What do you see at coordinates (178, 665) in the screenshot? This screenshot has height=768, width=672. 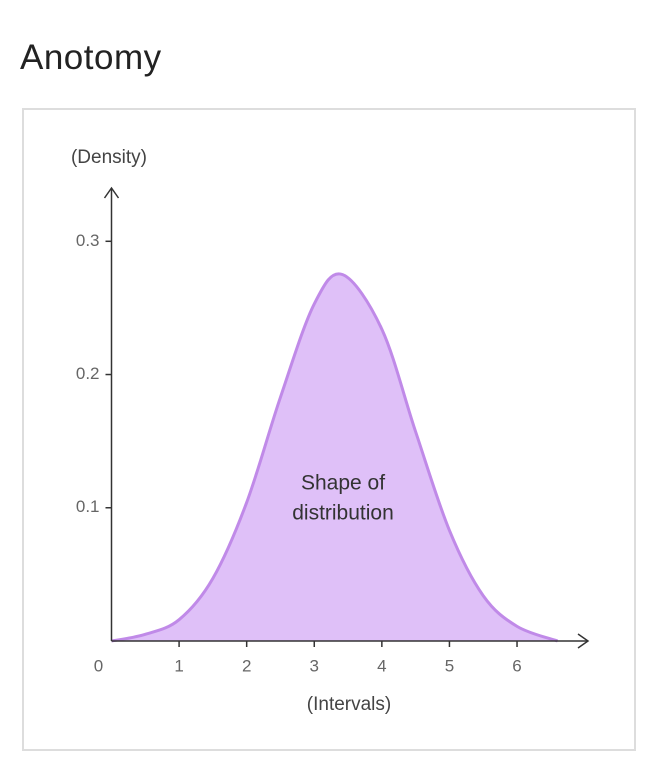 I see `x-tick-label: 1` at bounding box center [178, 665].